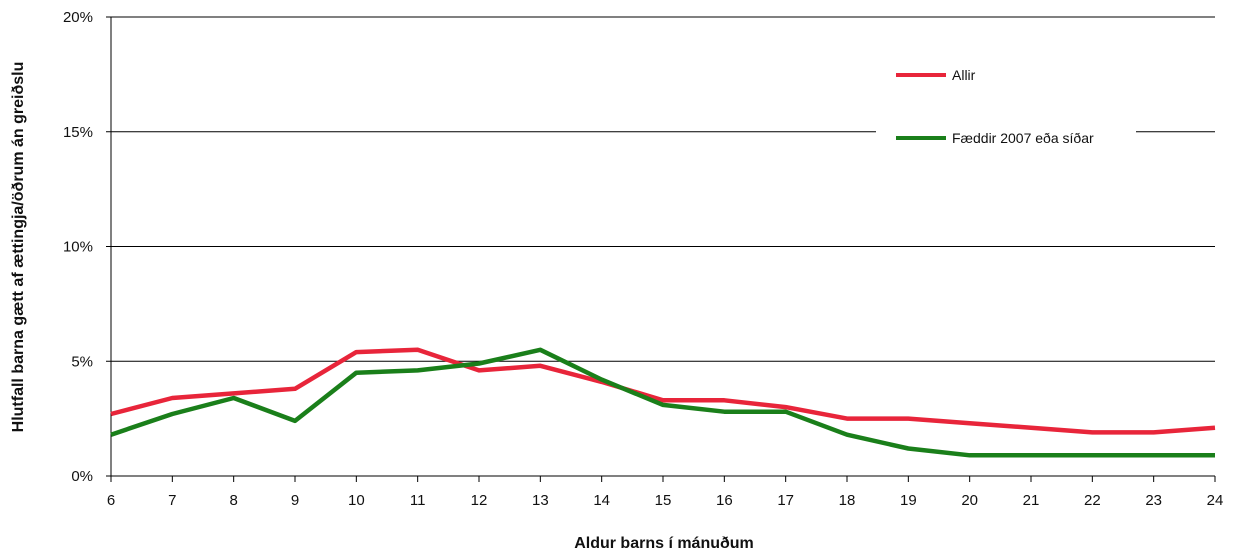  What do you see at coordinates (233, 500) in the screenshot?
I see `x-tick-label-2: 8` at bounding box center [233, 500].